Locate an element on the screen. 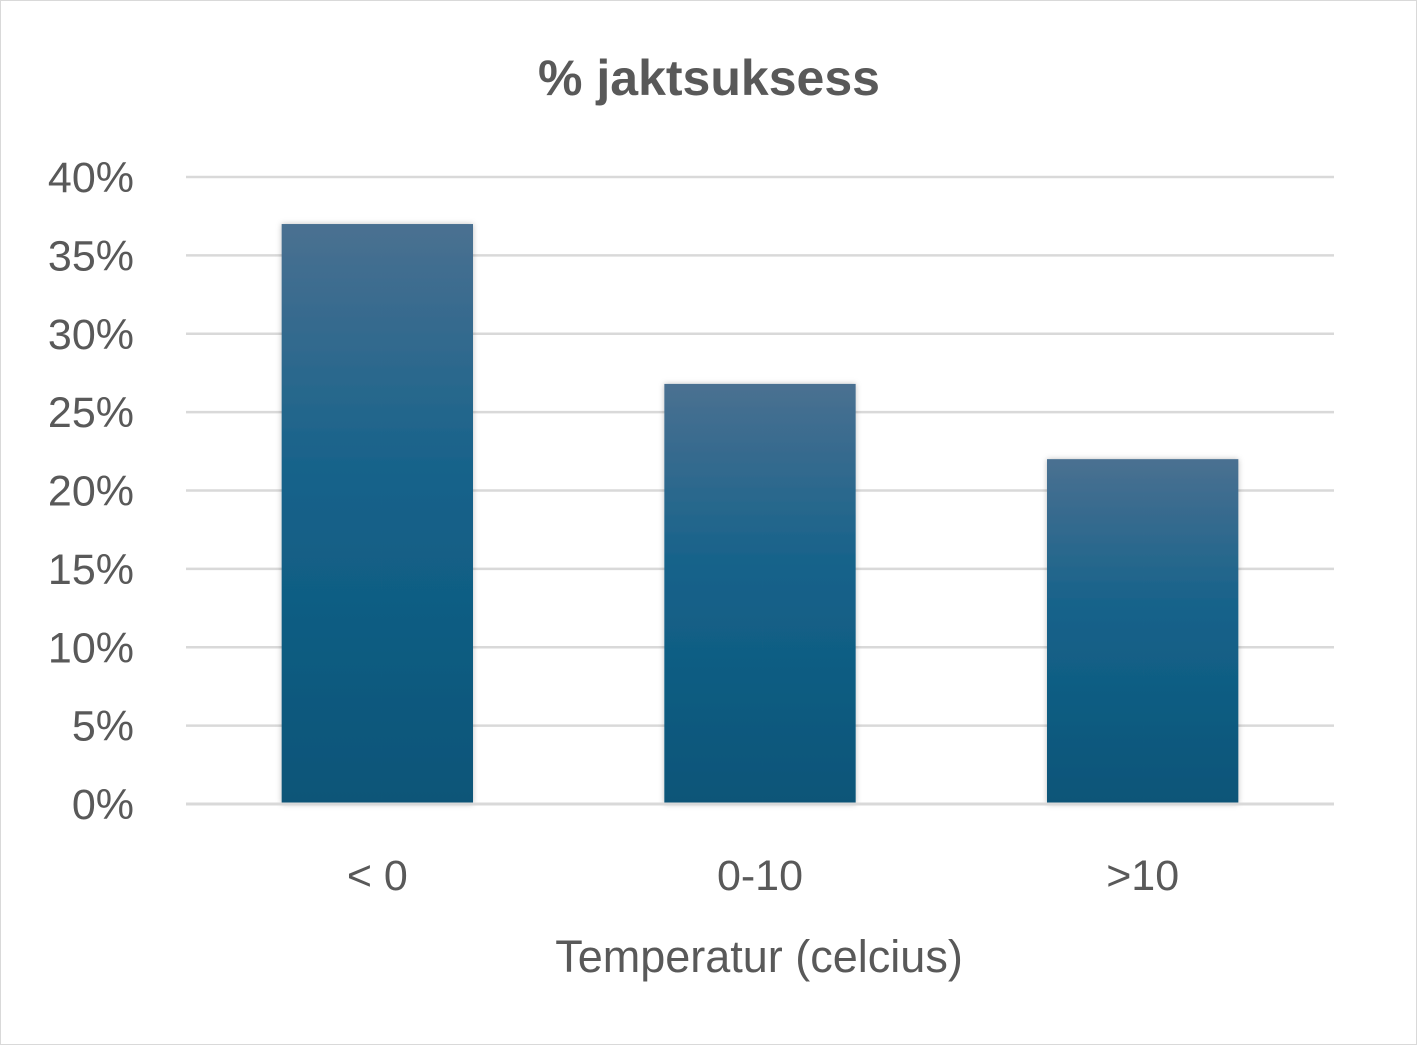 The image size is (1417, 1046). y-tick-label: 20% is located at coordinates (91, 492).